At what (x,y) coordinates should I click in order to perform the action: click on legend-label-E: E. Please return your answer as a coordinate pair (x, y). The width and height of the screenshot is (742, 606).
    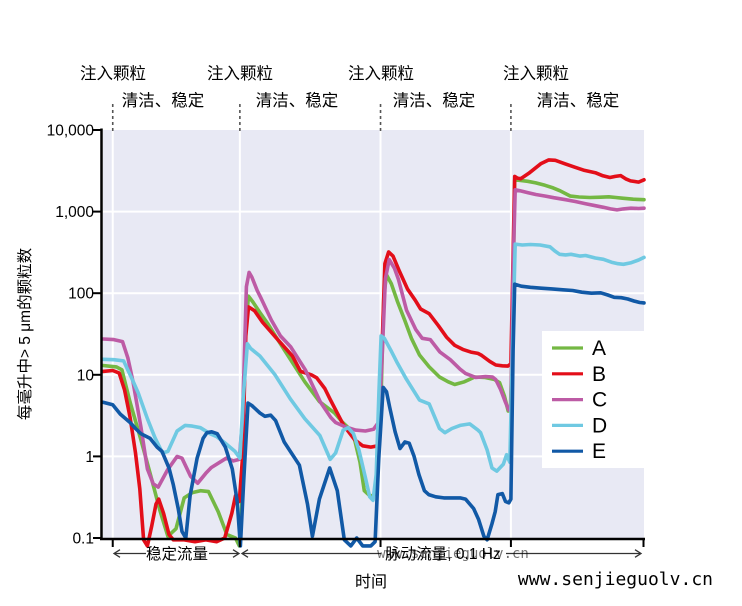
    Looking at the image, I should click on (599, 451).